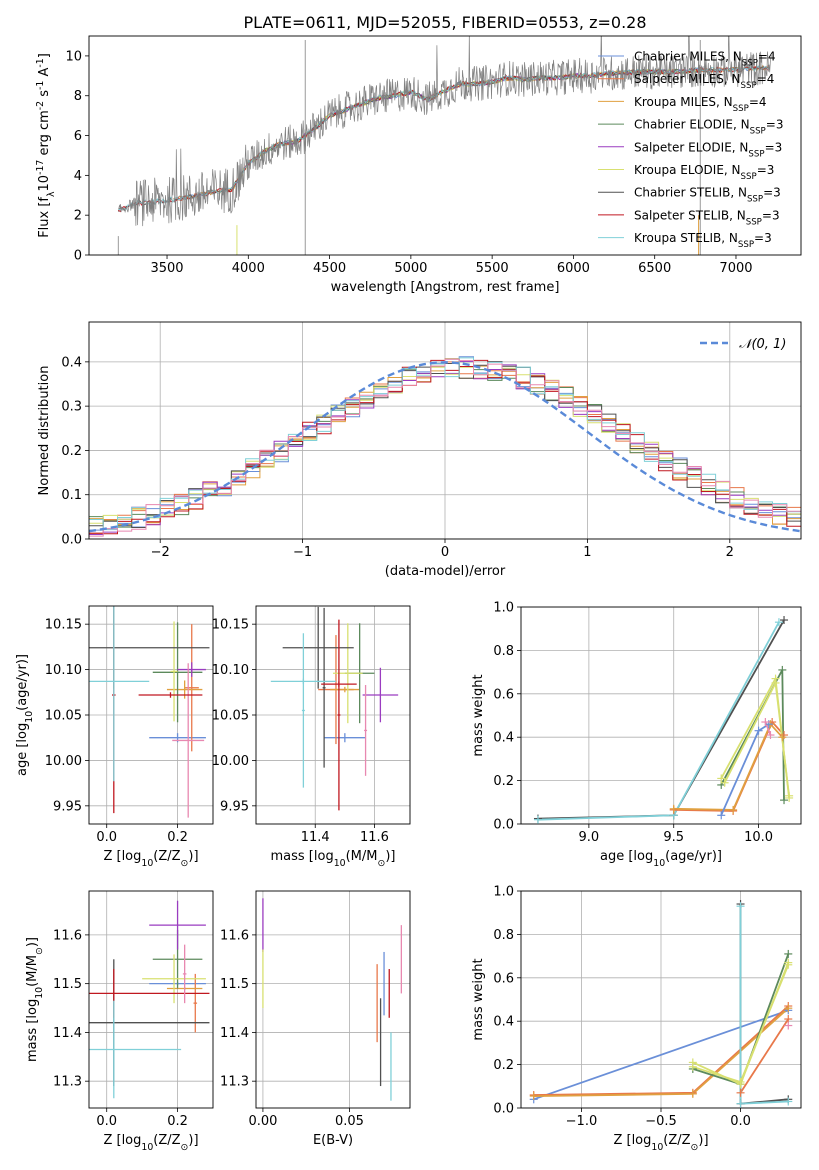 The image size is (819, 1170). I want to click on x-tick-label: 0, so click(445, 552).